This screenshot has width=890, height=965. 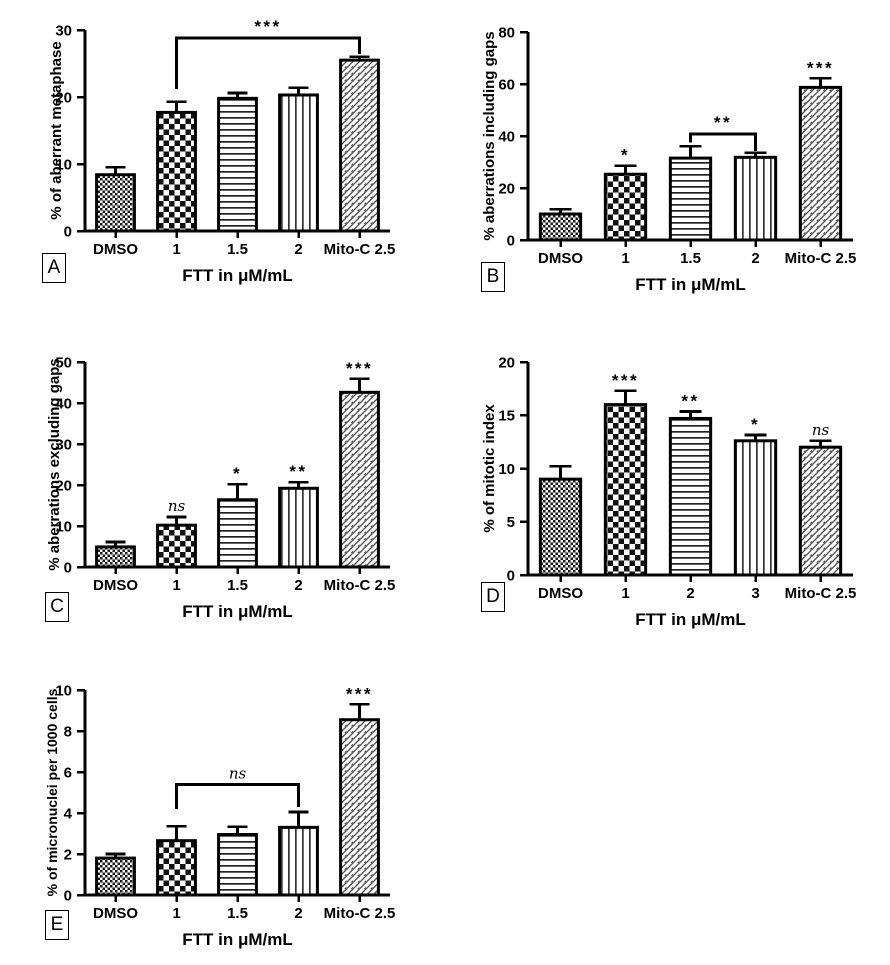 What do you see at coordinates (489, 135) in the screenshot?
I see `y-axis-title: % aberrations including gaps` at bounding box center [489, 135].